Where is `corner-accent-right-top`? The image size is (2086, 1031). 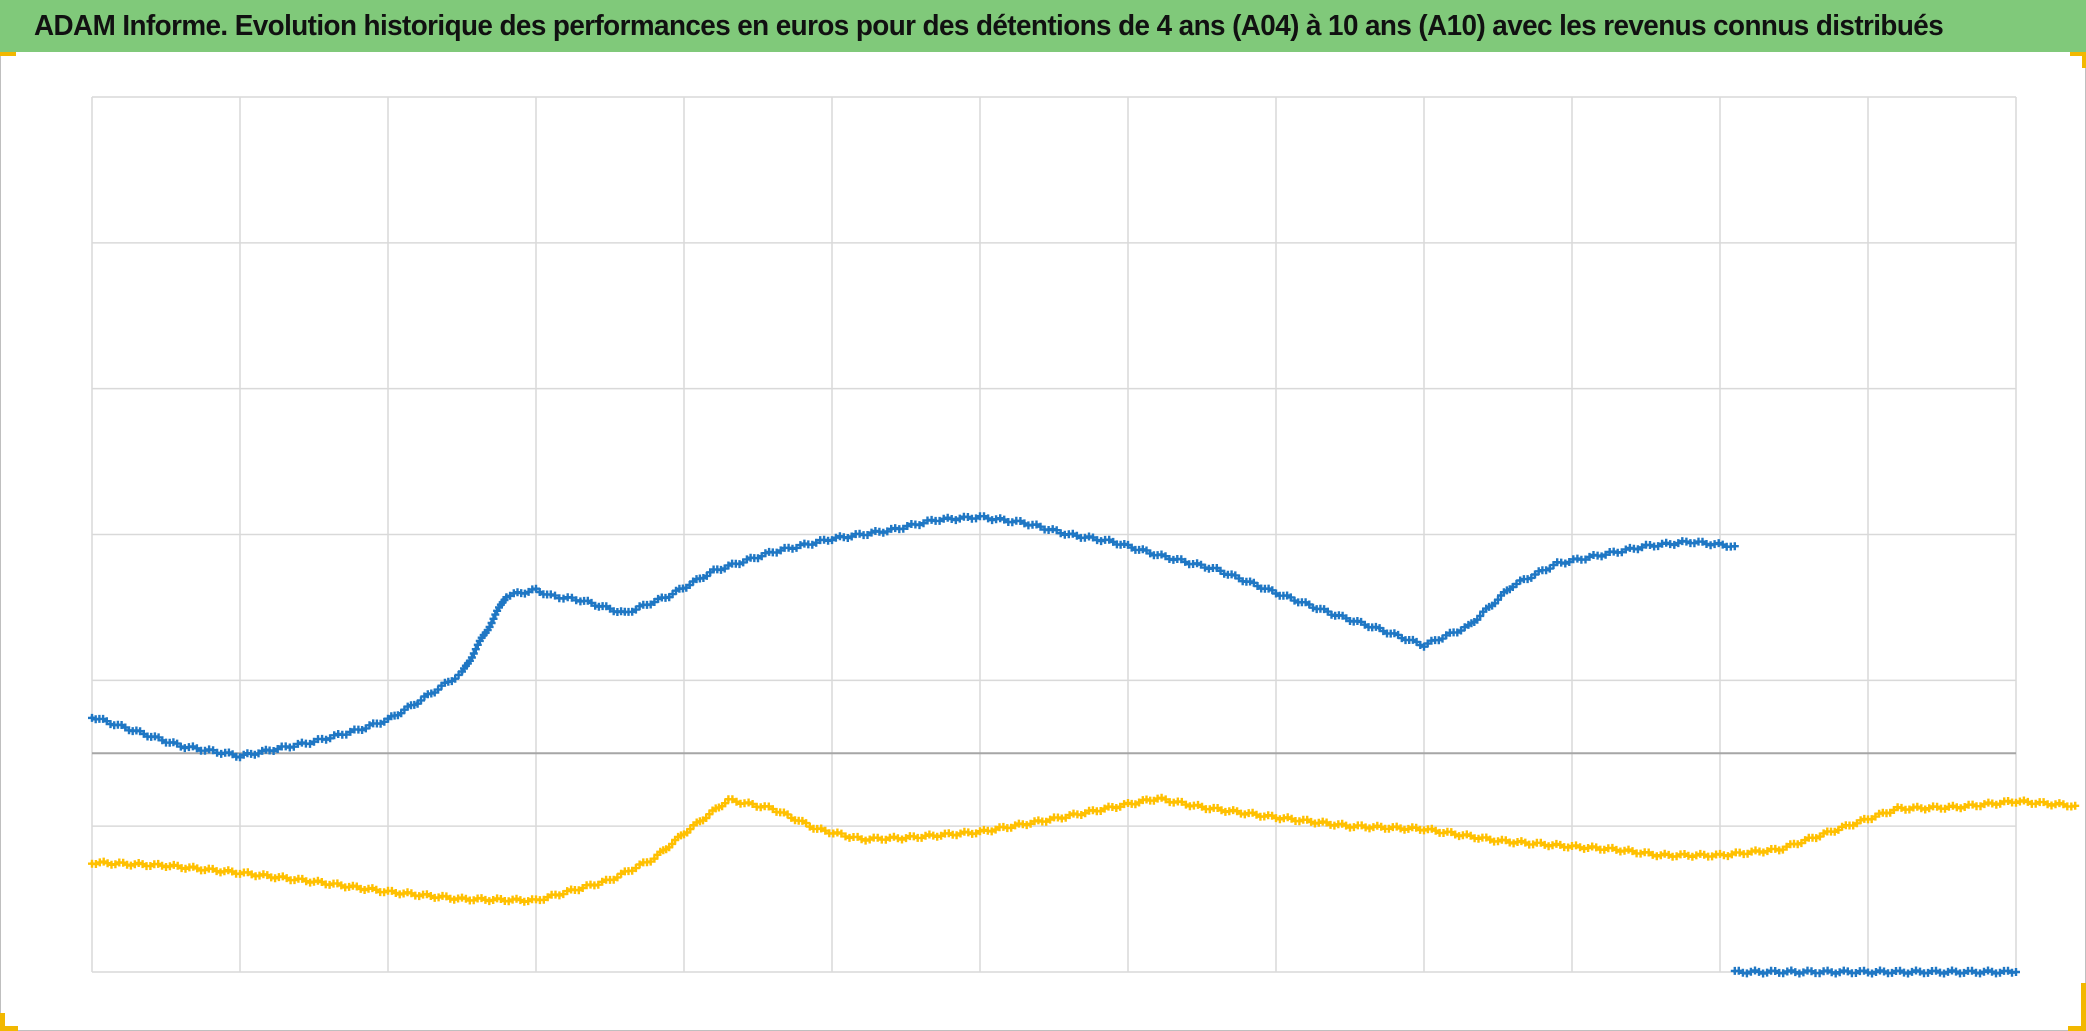
corner-accent-right-top is located at coordinates (2084, 60).